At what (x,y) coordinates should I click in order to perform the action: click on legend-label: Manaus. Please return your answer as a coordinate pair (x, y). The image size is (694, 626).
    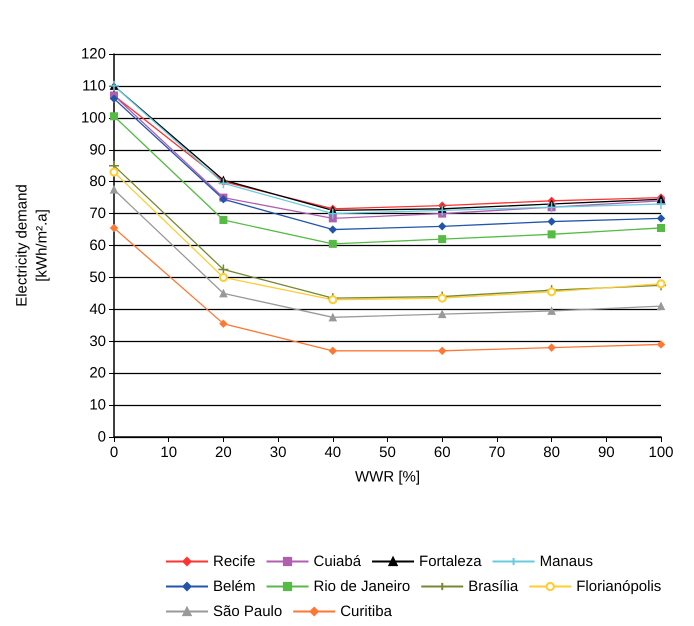
    Looking at the image, I should click on (566, 561).